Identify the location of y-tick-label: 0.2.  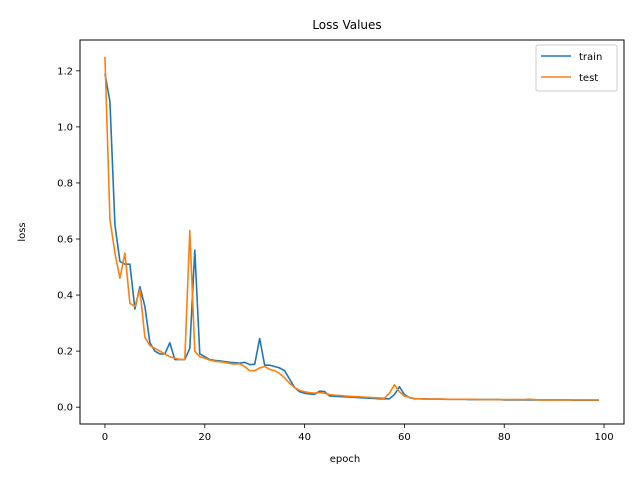
(65, 352).